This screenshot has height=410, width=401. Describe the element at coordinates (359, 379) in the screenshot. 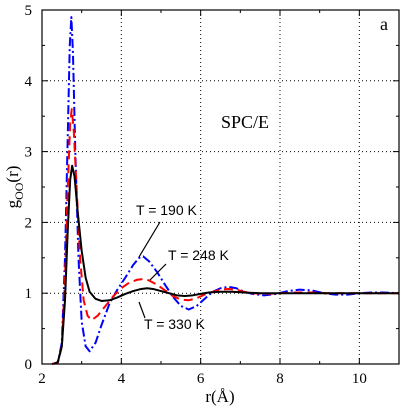

I see `x-tick-label: 10` at that location.